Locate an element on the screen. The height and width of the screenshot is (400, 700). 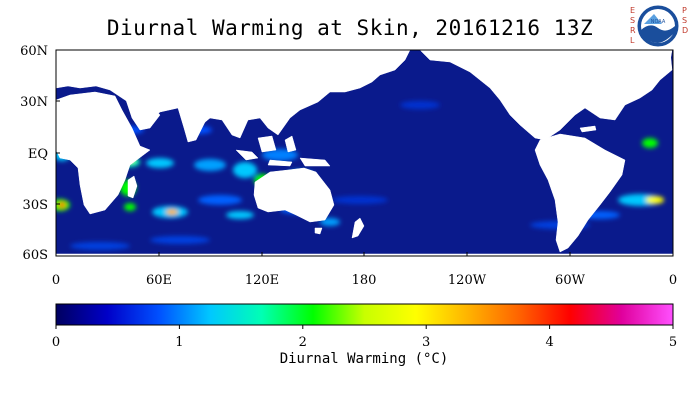
lon-label-0: 0 is located at coordinates (56, 280).